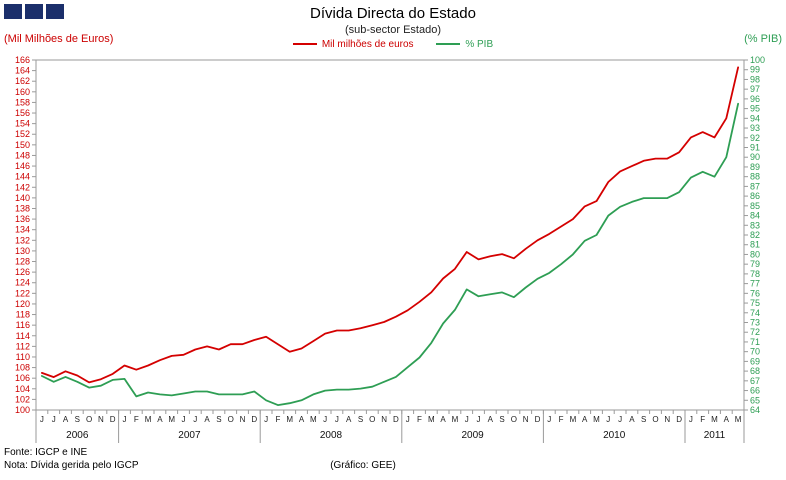  Describe the element at coordinates (304, 44) in the screenshot. I see `red-line-swatch-icon` at that location.